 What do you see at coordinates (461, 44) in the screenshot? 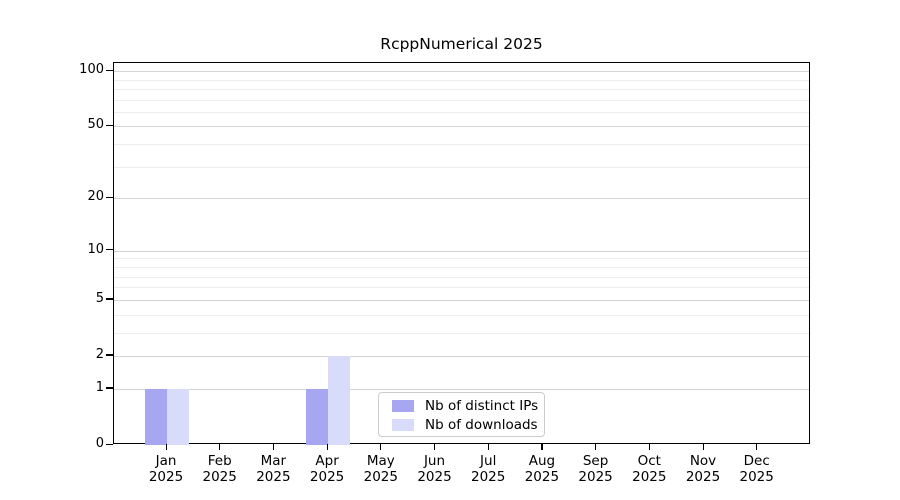
I see `chart-title: RcppNumerical 2025` at bounding box center [461, 44].